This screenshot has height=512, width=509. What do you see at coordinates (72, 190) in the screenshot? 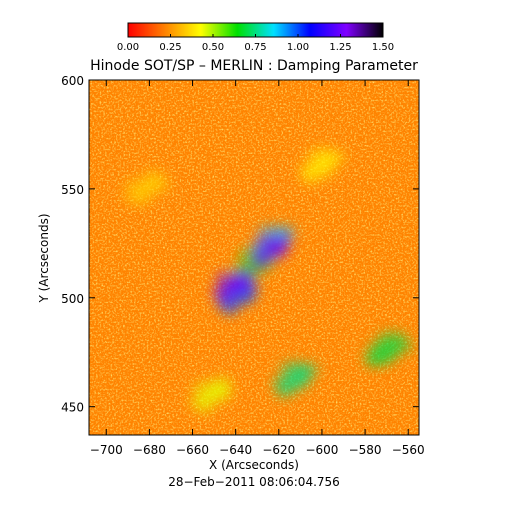
I see `y-tick-label: 550` at bounding box center [72, 190].